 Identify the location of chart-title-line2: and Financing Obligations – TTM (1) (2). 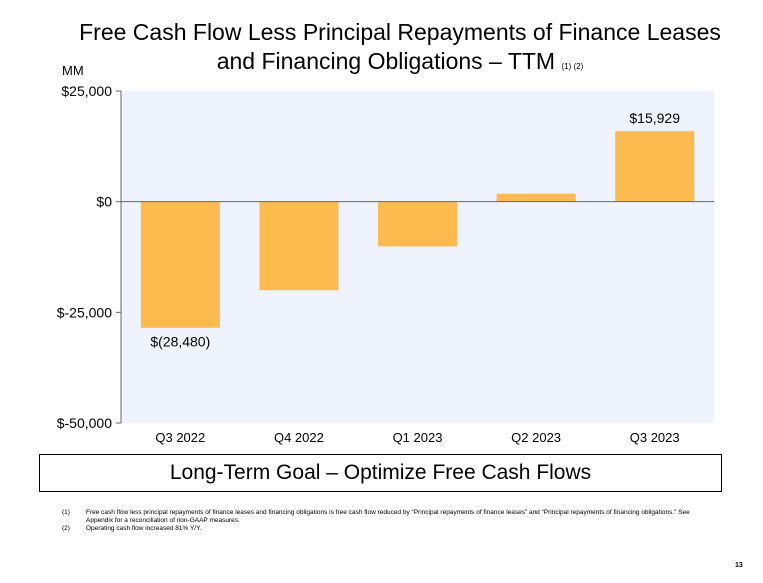
(400, 64).